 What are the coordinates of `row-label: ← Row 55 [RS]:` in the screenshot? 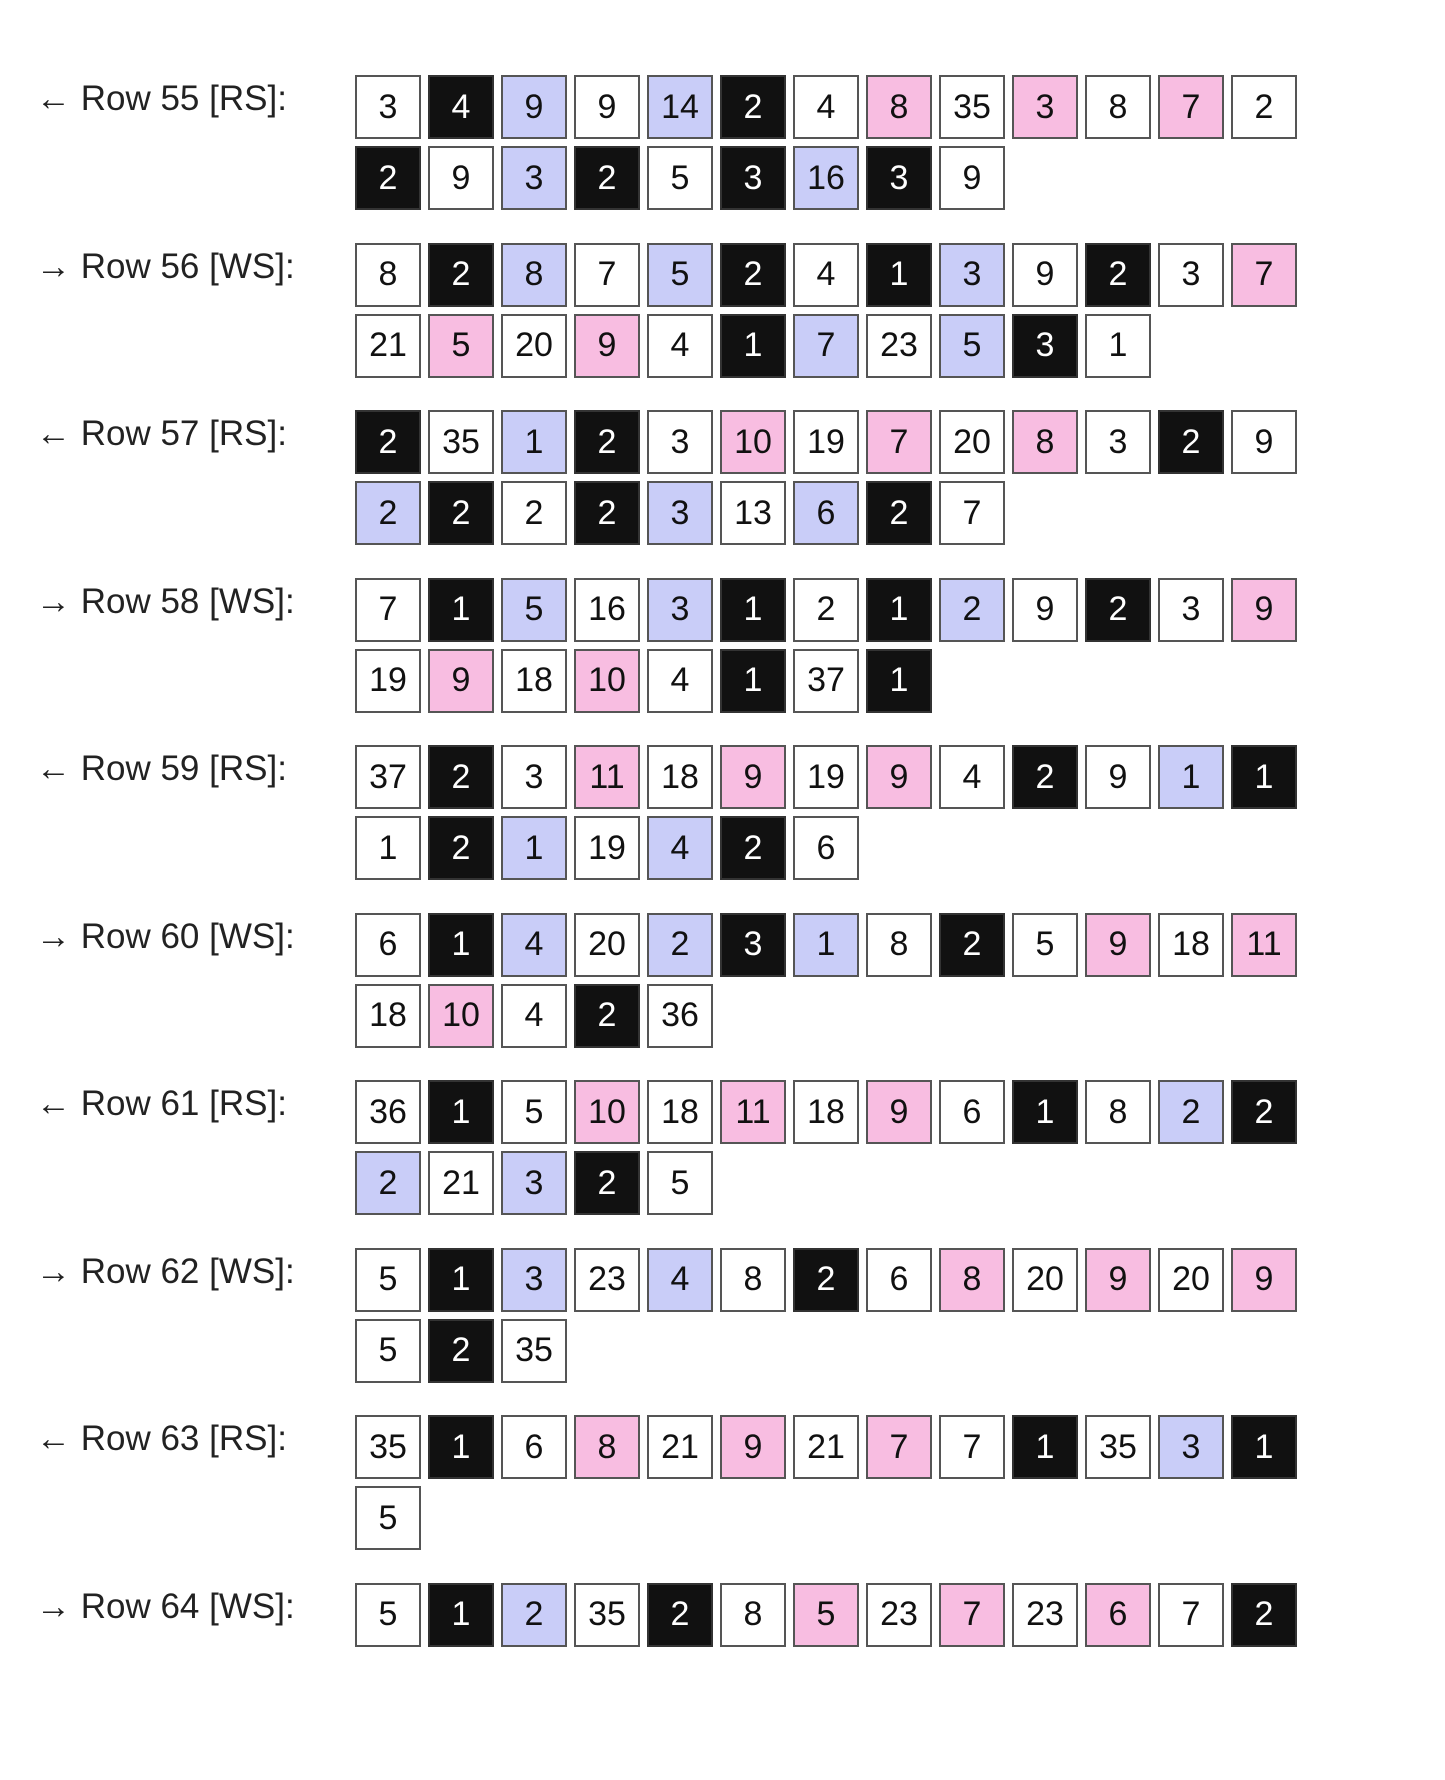 It's located at (161, 98).